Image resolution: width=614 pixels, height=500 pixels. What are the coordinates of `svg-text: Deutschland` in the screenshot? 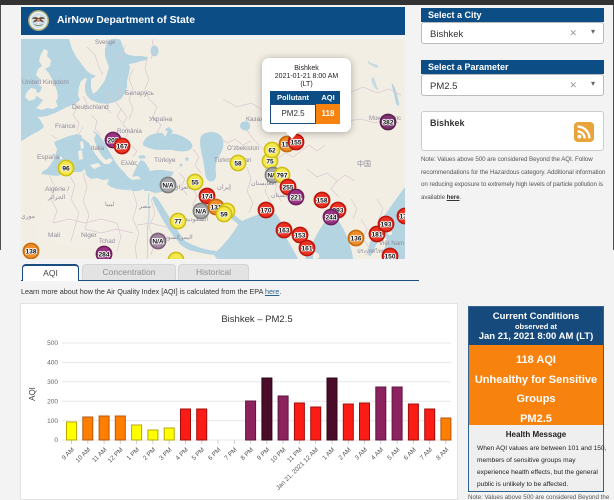 It's located at (90, 107).